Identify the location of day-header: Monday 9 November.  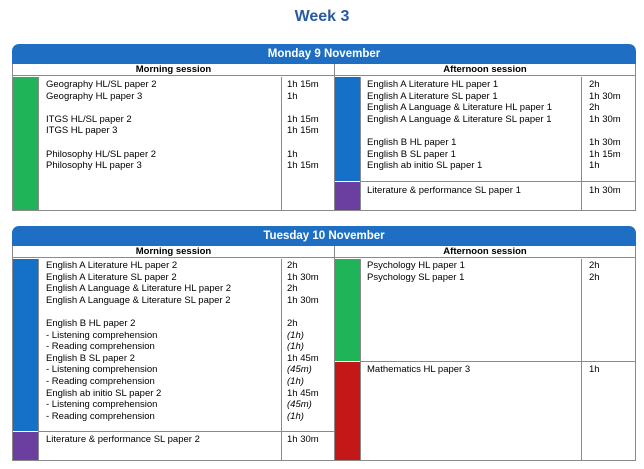
(324, 54).